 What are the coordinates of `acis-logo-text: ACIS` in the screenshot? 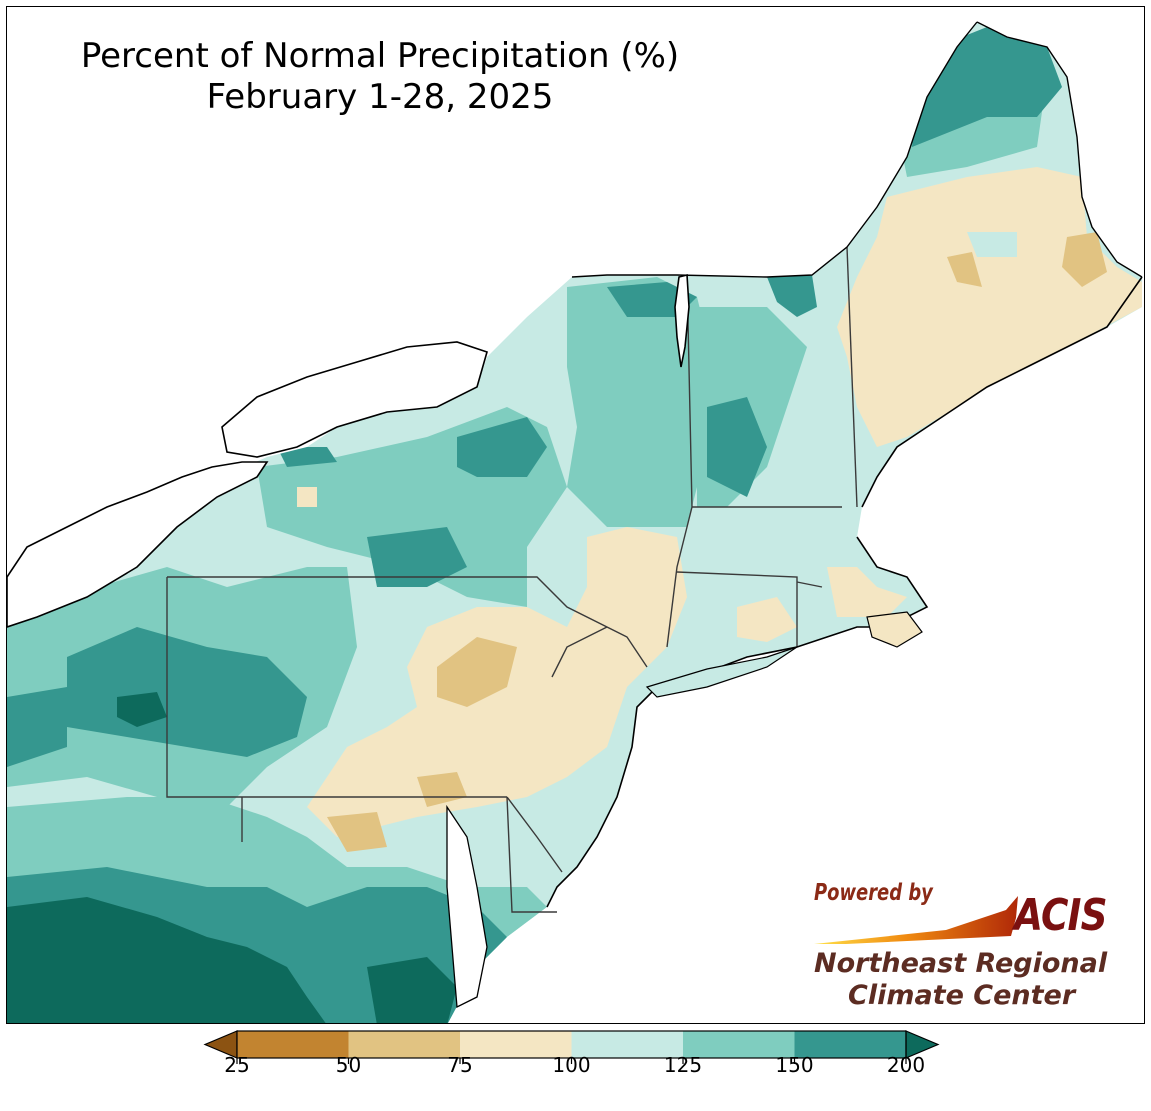 It's located at (1061, 915).